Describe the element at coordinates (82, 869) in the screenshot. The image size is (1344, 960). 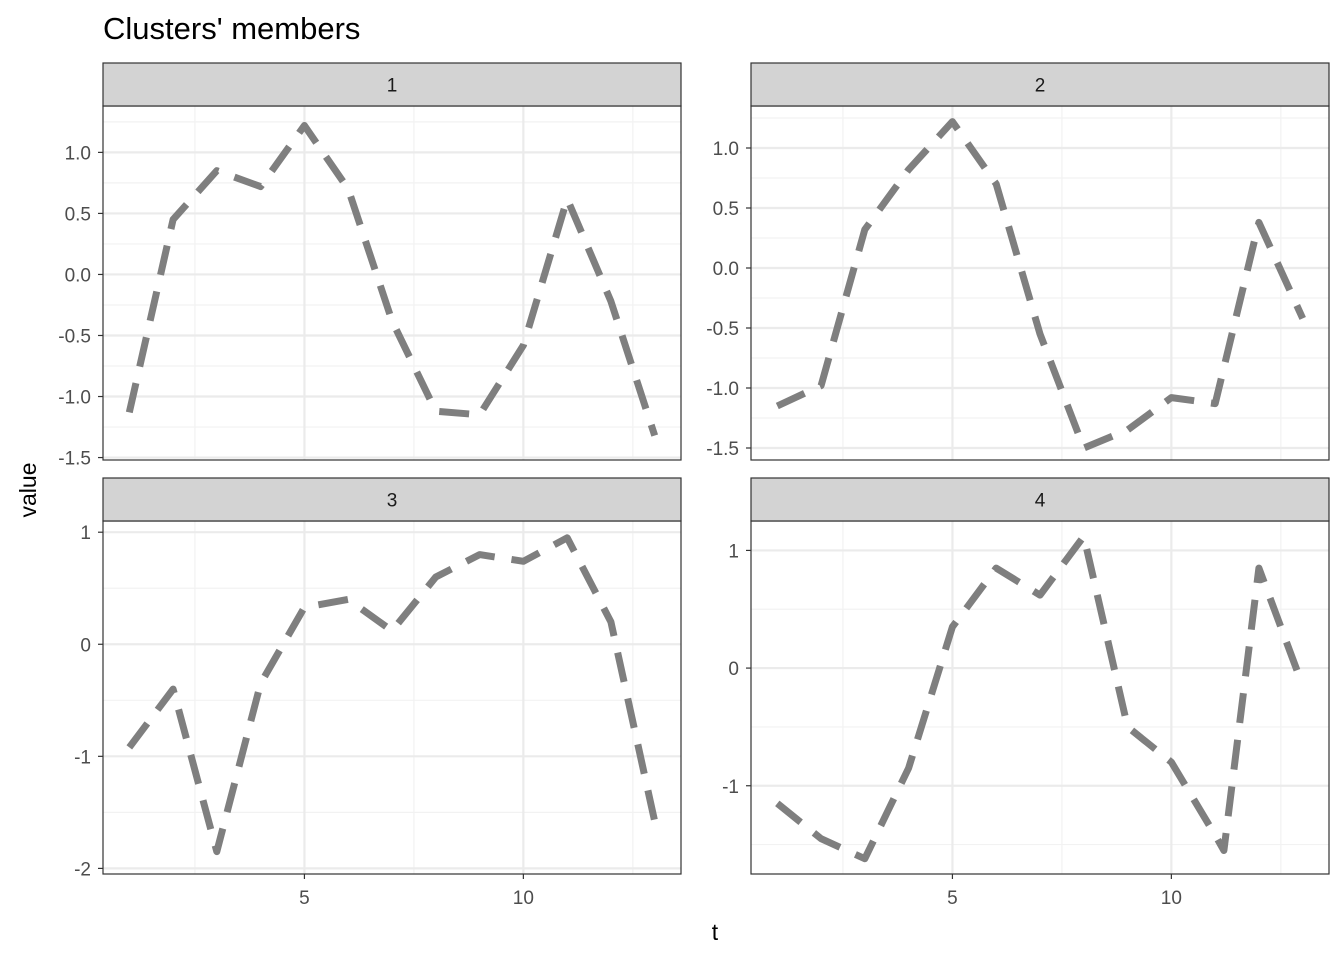
I see `y-tick-label: -2` at that location.